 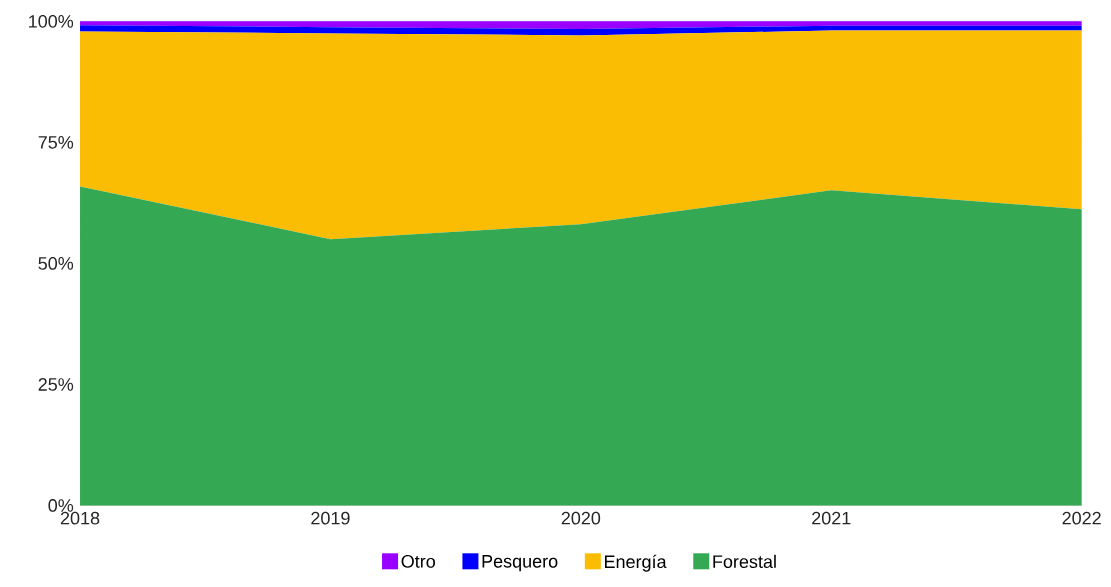 I want to click on x-tick-label: 2022, so click(x=1081, y=518).